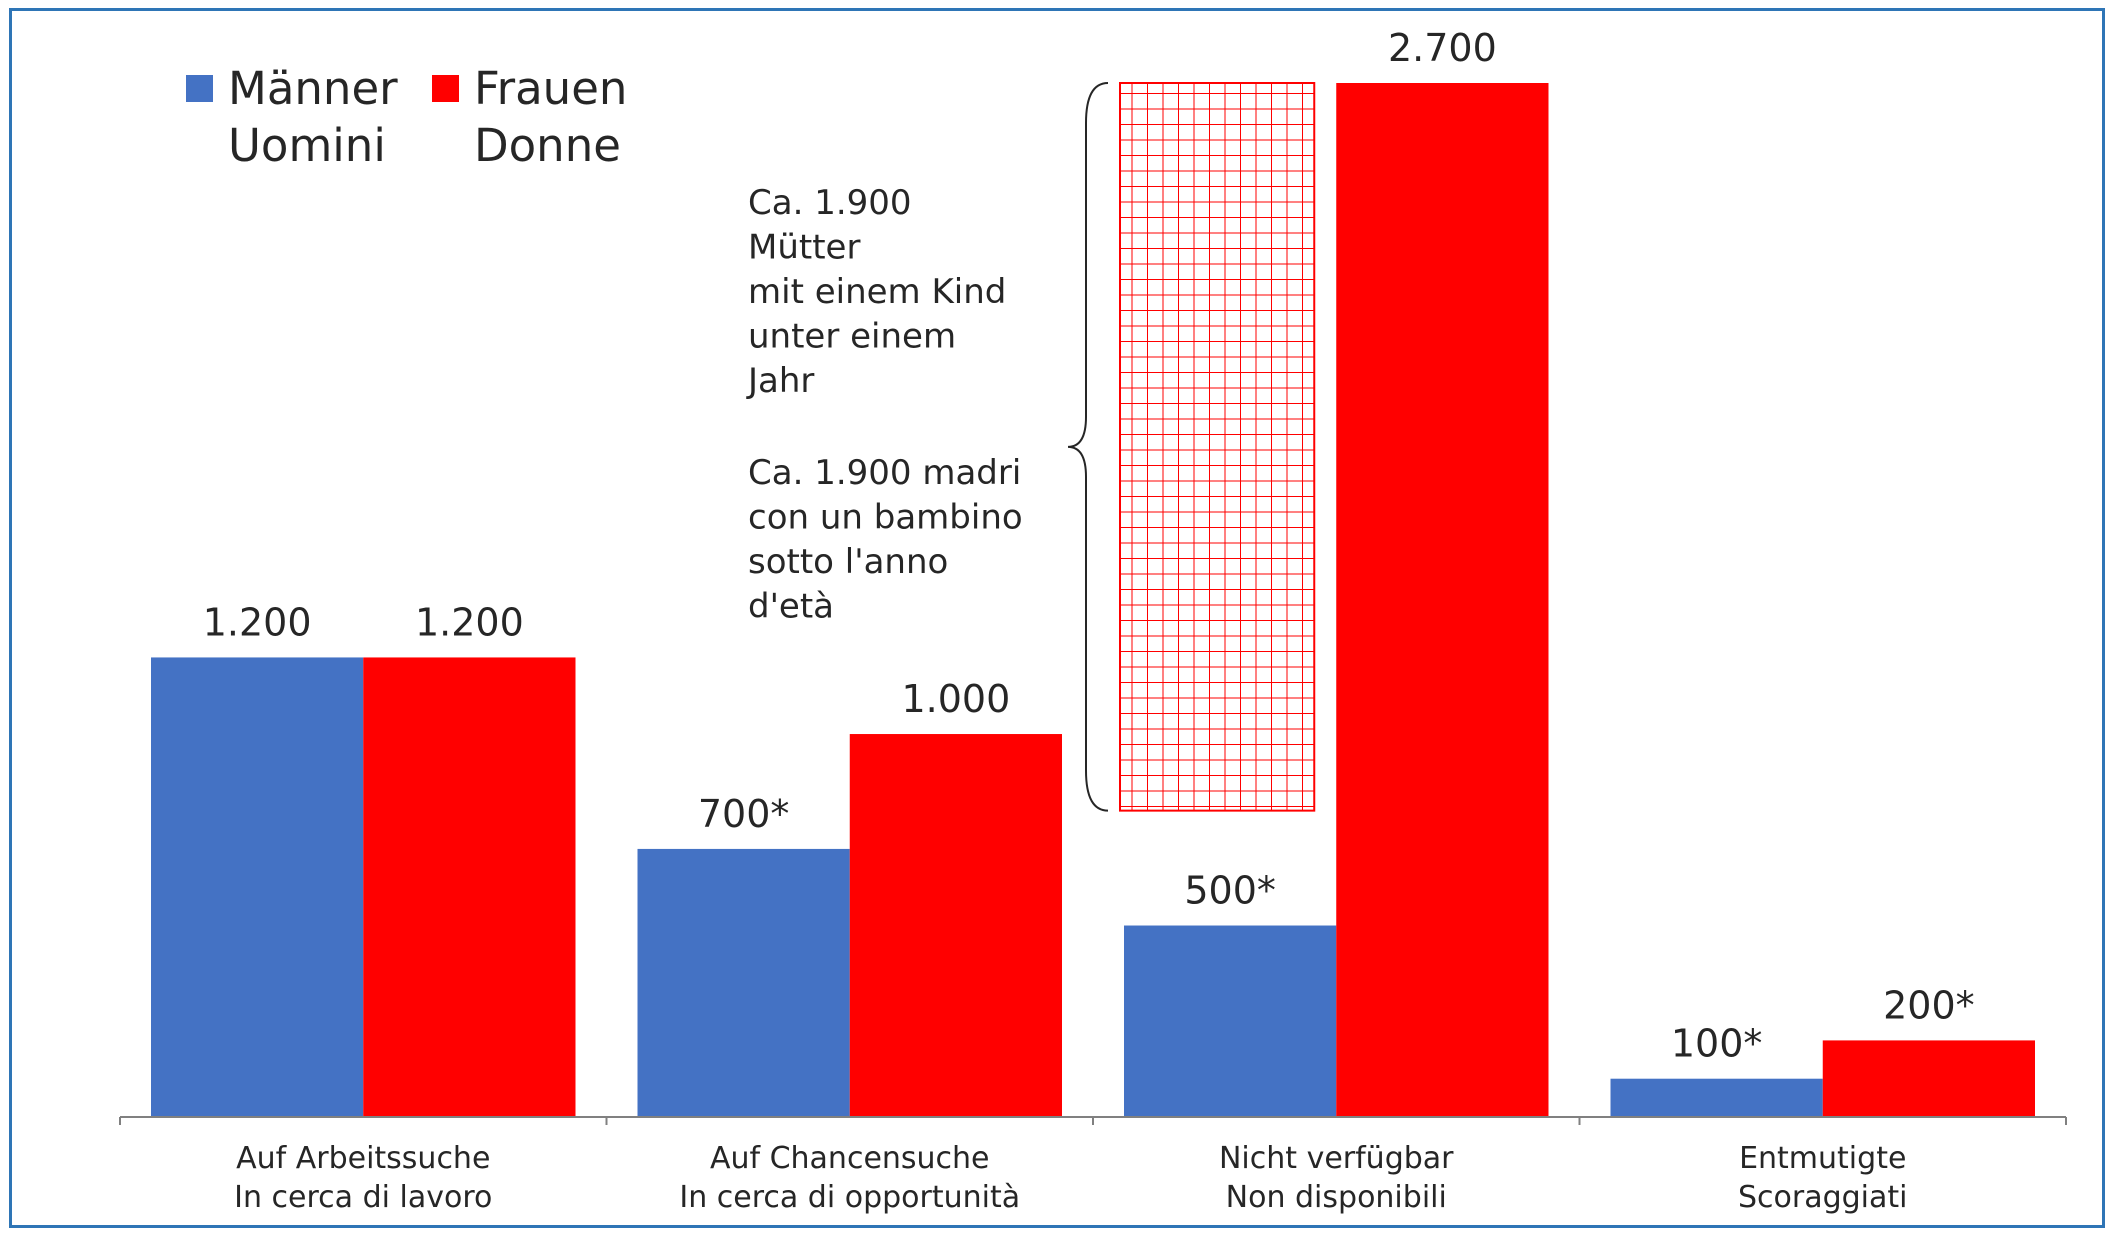 The height and width of the screenshot is (1235, 2114). What do you see at coordinates (955, 925) in the screenshot?
I see `bar-s1-c1` at bounding box center [955, 925].